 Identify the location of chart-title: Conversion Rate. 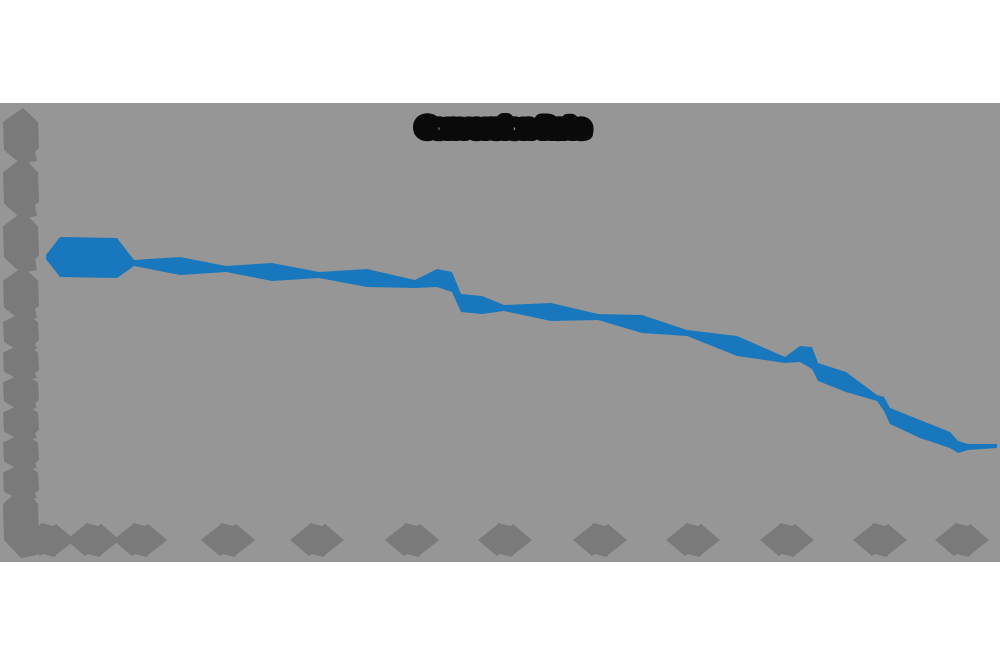
(503, 128).